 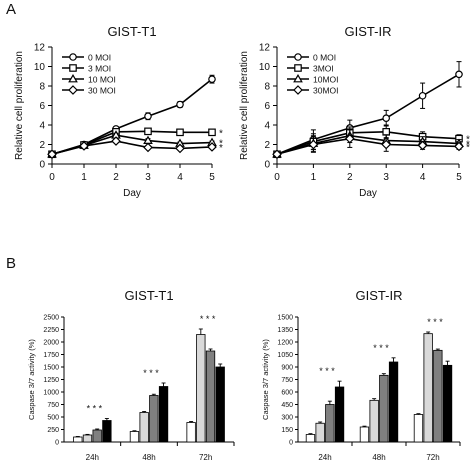 What do you see at coordinates (84, 177) in the screenshot?
I see `x-tick-label: 1` at bounding box center [84, 177].